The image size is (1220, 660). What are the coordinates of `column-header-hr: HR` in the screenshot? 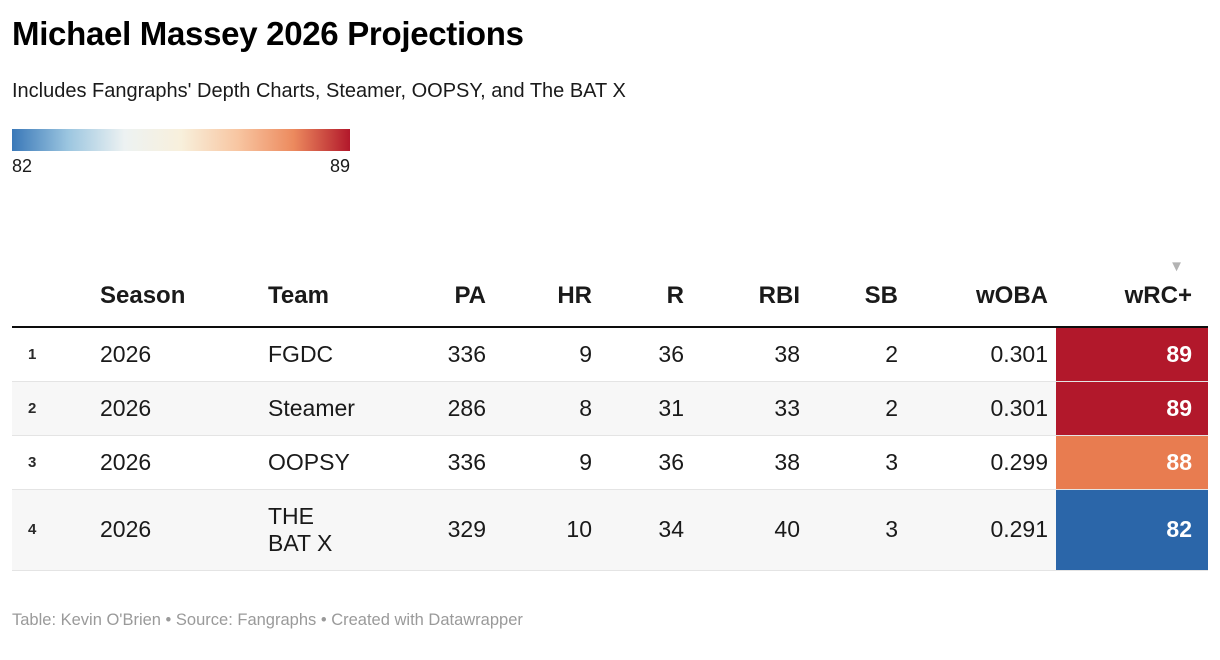 It's located at (547, 280).